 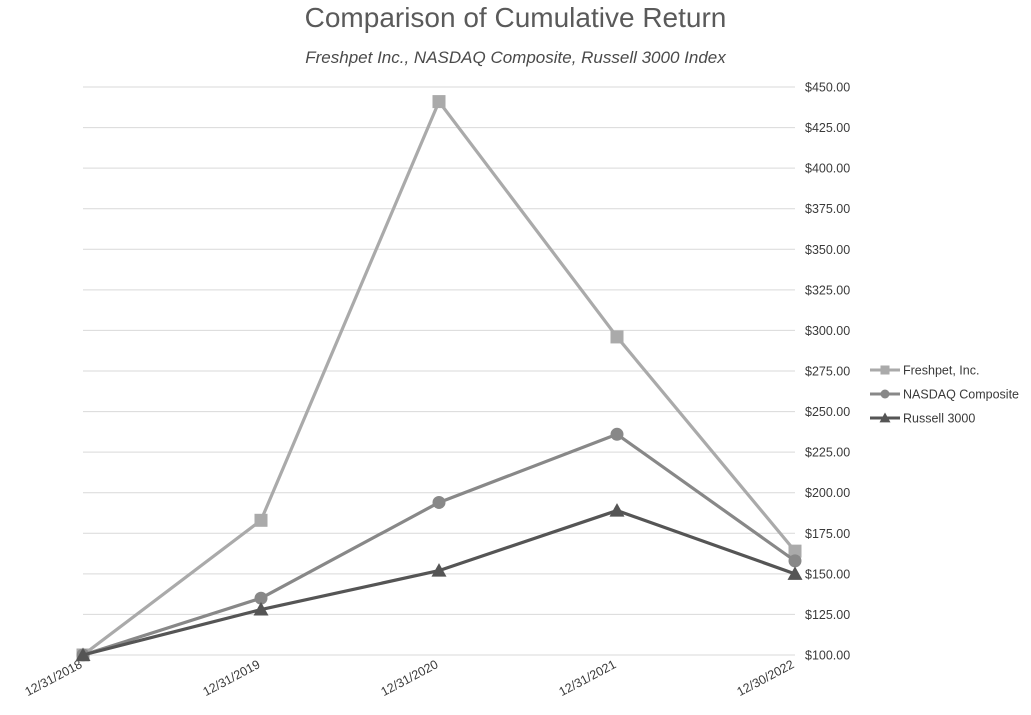 What do you see at coordinates (827, 128) in the screenshot?
I see `y-tick-label: $425.00` at bounding box center [827, 128].